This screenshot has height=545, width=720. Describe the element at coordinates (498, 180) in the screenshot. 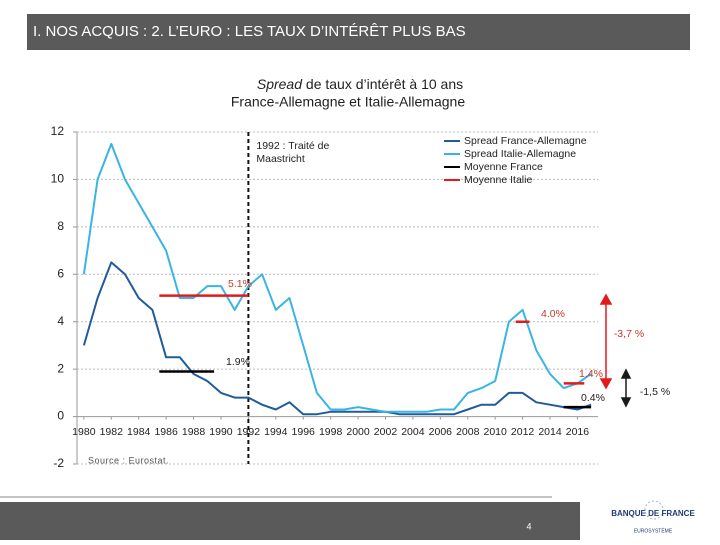

I see `legend-label: Moyenne Italie` at that location.